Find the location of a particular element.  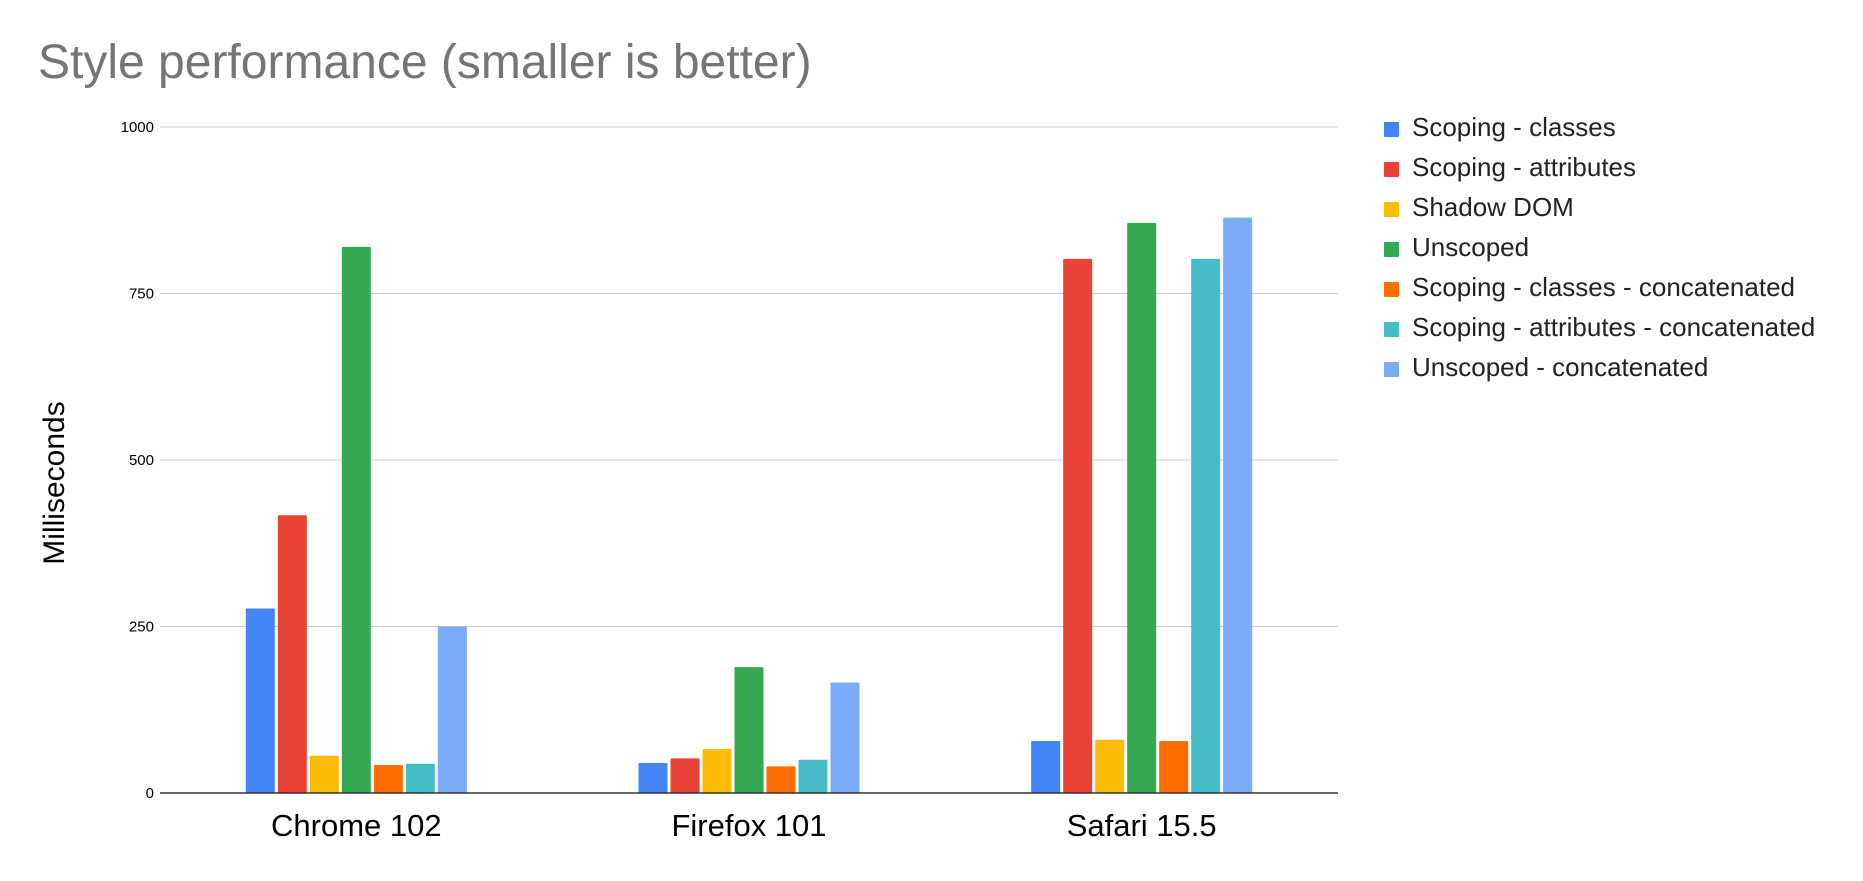

legend-label: Unscoped is located at coordinates (1470, 247).